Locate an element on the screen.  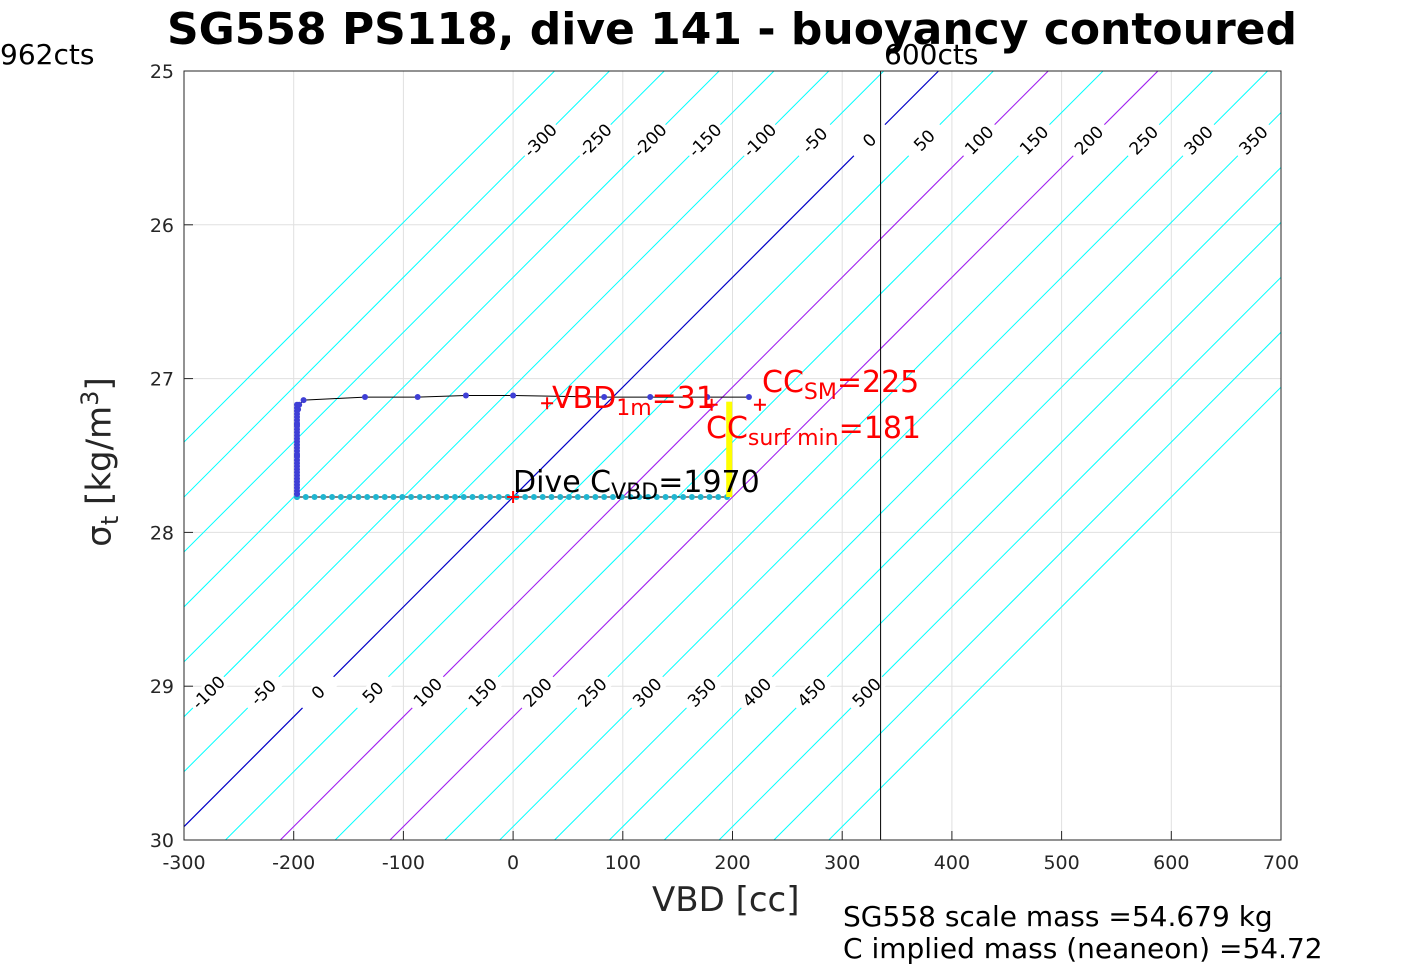
vbd-1m-prefix: VBD is located at coordinates (584, 398).